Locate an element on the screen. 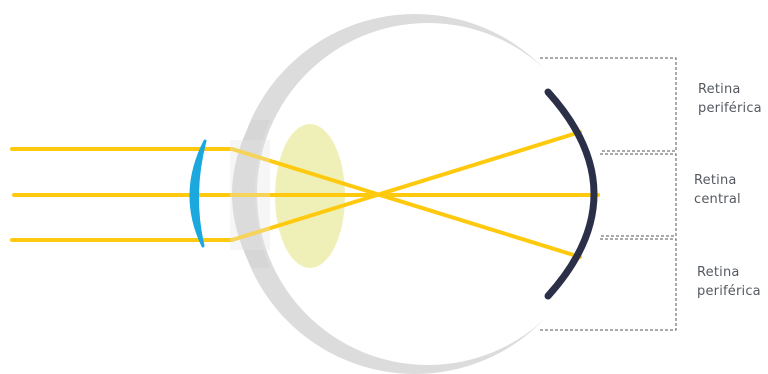 The height and width of the screenshot is (374, 768). light-ray-top-refracted is located at coordinates (406, 203).